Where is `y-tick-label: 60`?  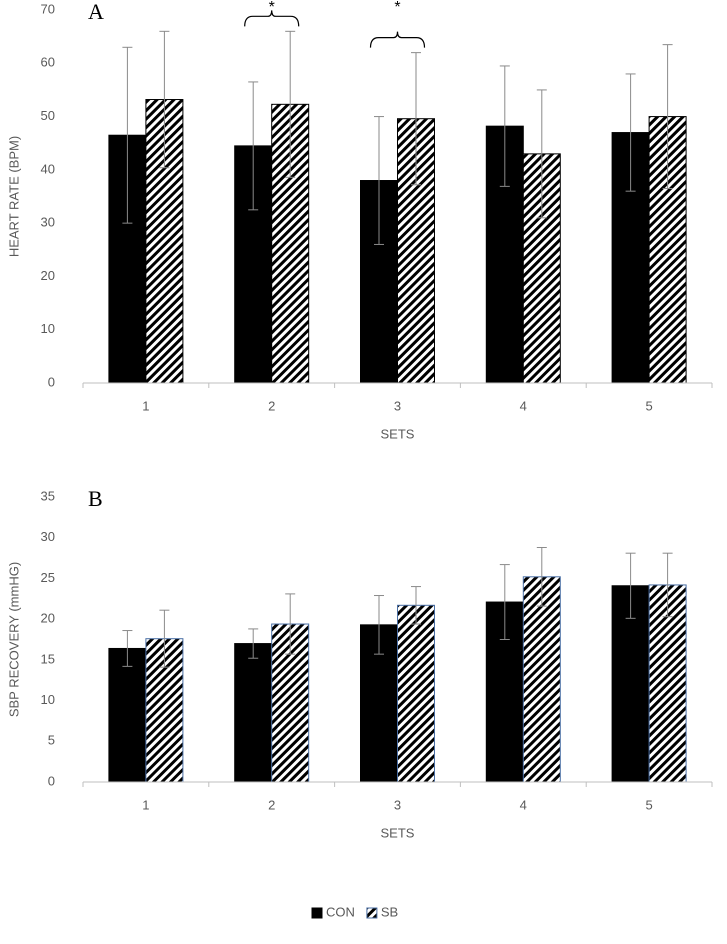 y-tick-label: 60 is located at coordinates (48, 62).